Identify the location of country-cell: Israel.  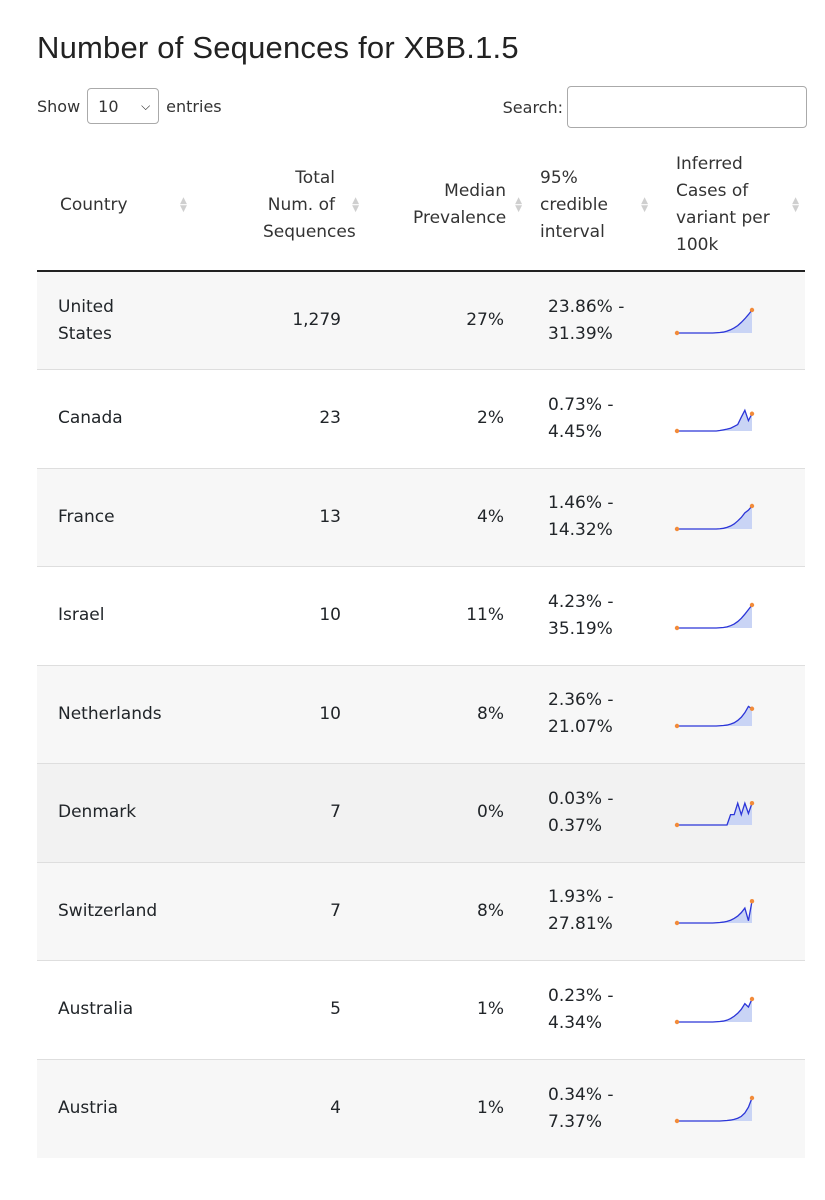
(81, 615).